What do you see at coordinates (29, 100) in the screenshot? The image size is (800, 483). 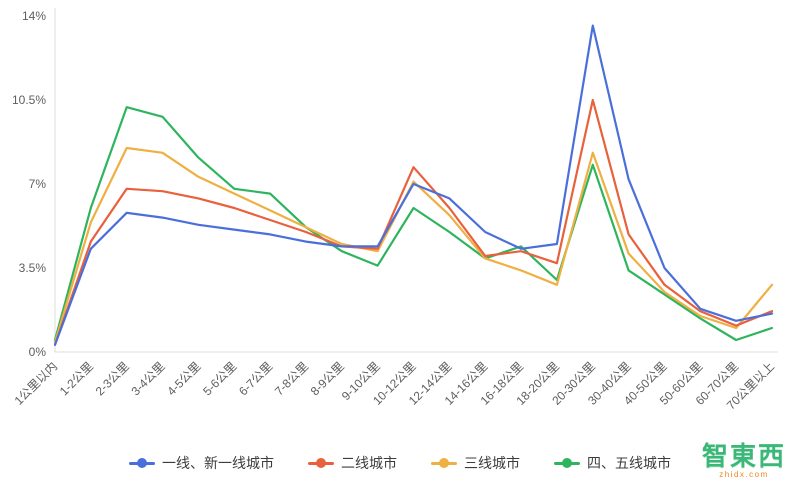 I see `y-tick-label: 10.5%` at bounding box center [29, 100].